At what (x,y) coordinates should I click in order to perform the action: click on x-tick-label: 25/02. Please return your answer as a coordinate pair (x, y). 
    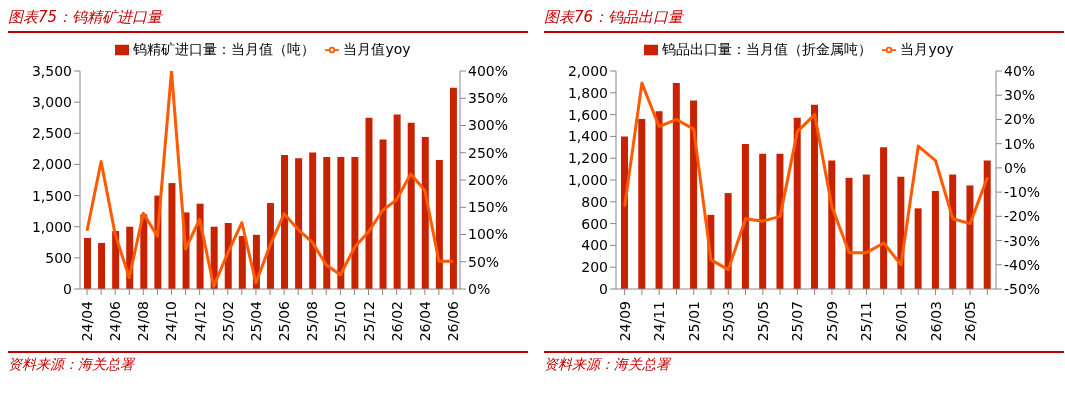
    Looking at the image, I should click on (227, 321).